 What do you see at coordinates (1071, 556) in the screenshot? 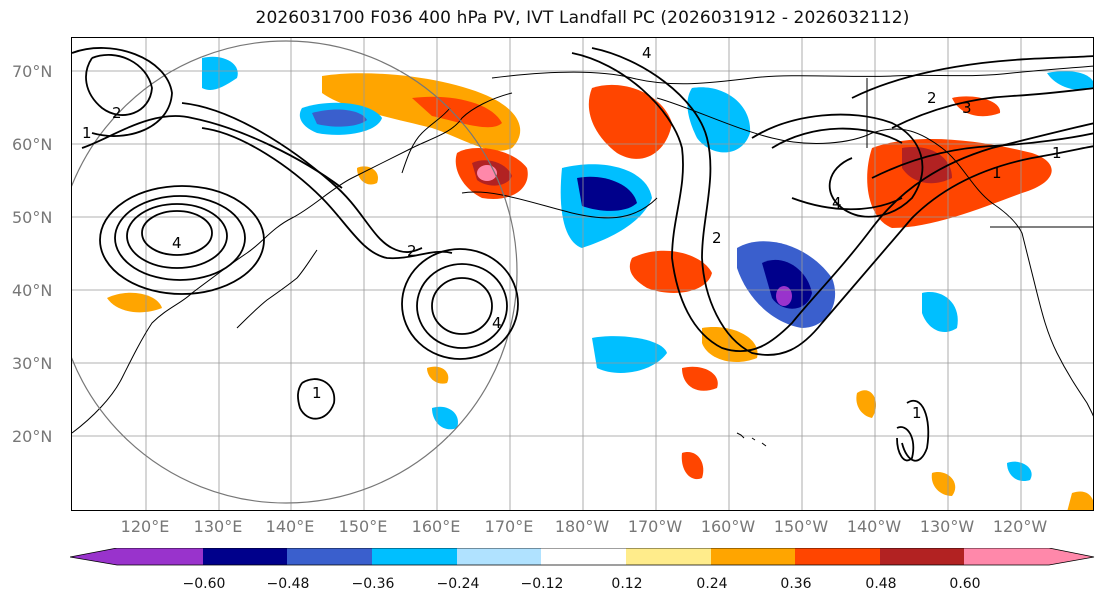
I see `colorbar-extend-high` at bounding box center [1071, 556].